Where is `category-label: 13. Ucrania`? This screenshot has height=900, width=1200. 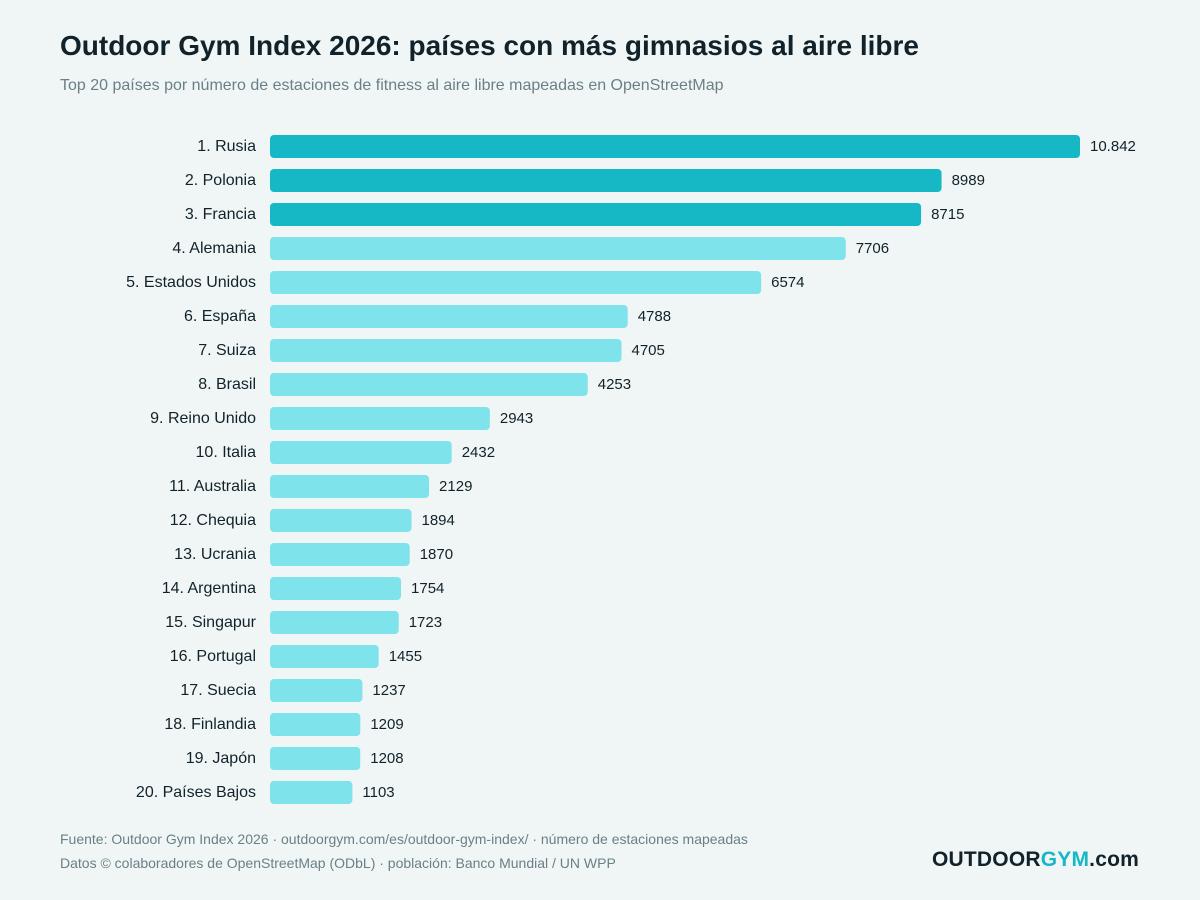
category-label: 13. Ucrania is located at coordinates (215, 554).